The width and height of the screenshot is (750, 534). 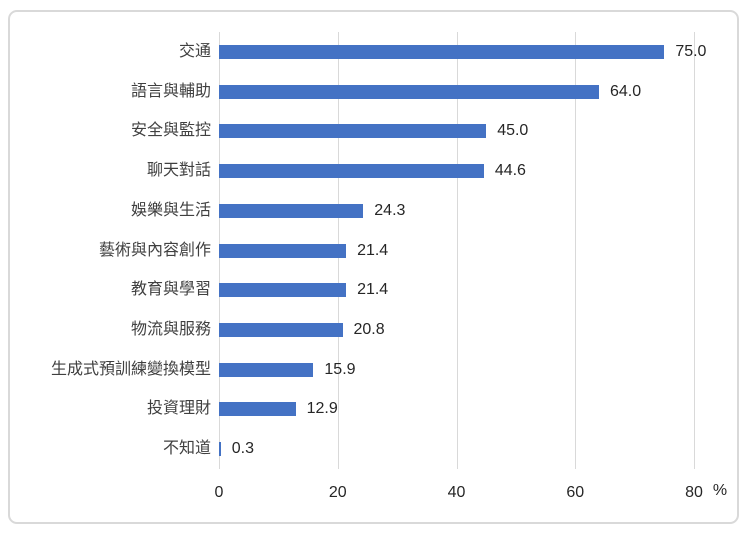 I want to click on value-label: 24.3, so click(x=390, y=210).